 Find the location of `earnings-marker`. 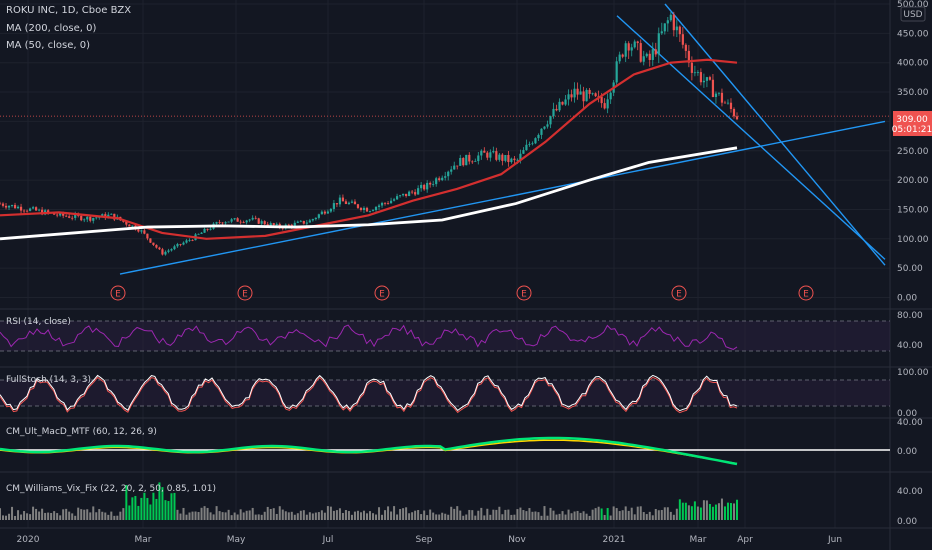

earnings-marker is located at coordinates (524, 293).